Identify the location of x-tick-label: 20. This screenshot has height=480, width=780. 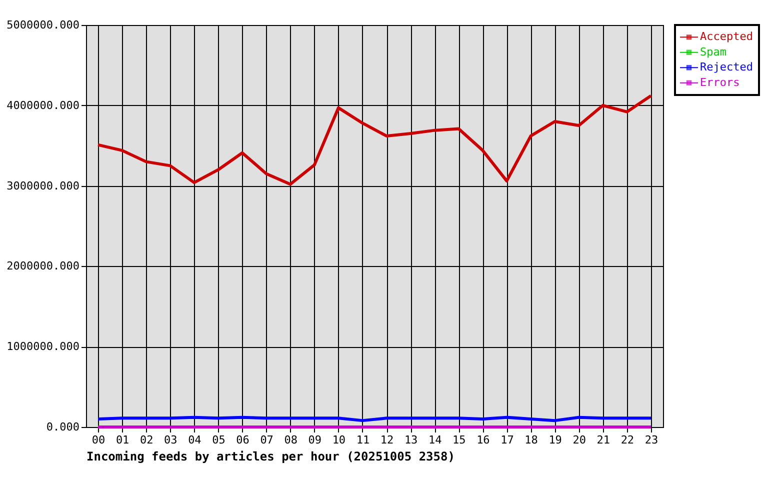
(579, 440).